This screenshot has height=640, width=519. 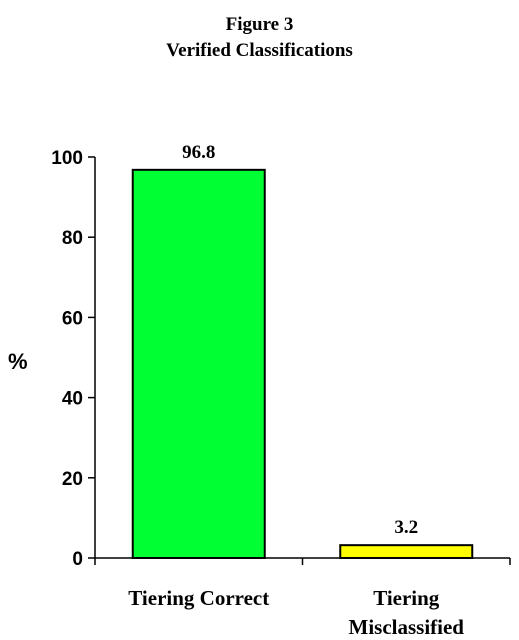 What do you see at coordinates (259, 24) in the screenshot?
I see `chart-title: Figure 3` at bounding box center [259, 24].